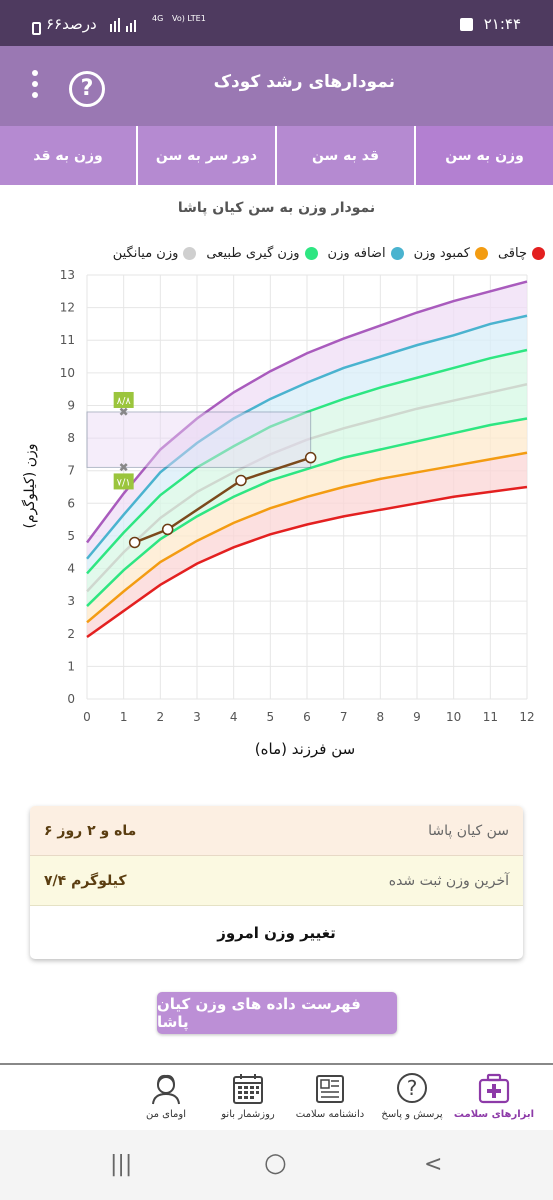 This screenshot has width=553, height=1200. Describe the element at coordinates (494, 1114) in the screenshot. I see `nav-label: ابزارهای سلامت` at that location.